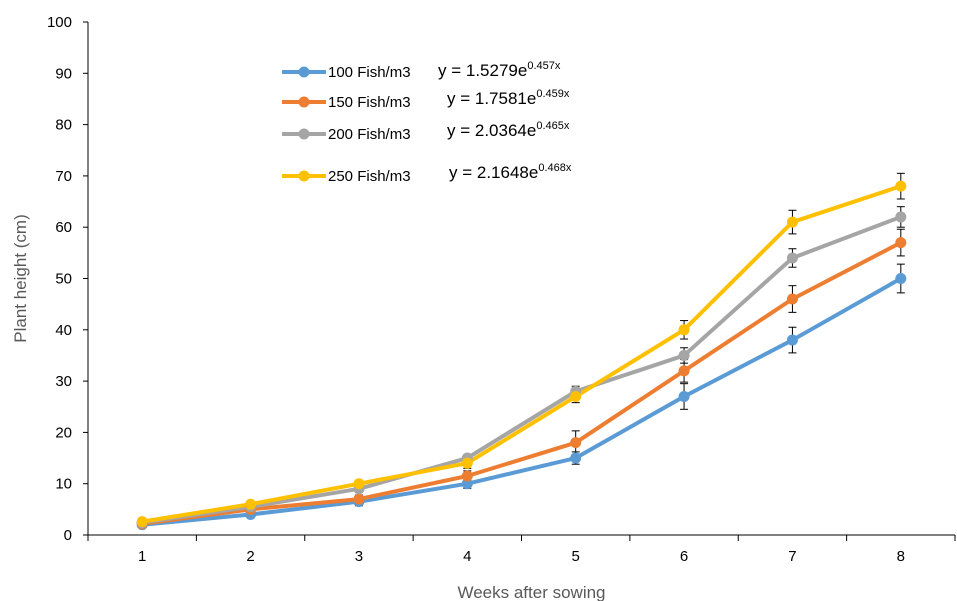  What do you see at coordinates (59, 22) in the screenshot?
I see `y-tick-label: 100` at bounding box center [59, 22].